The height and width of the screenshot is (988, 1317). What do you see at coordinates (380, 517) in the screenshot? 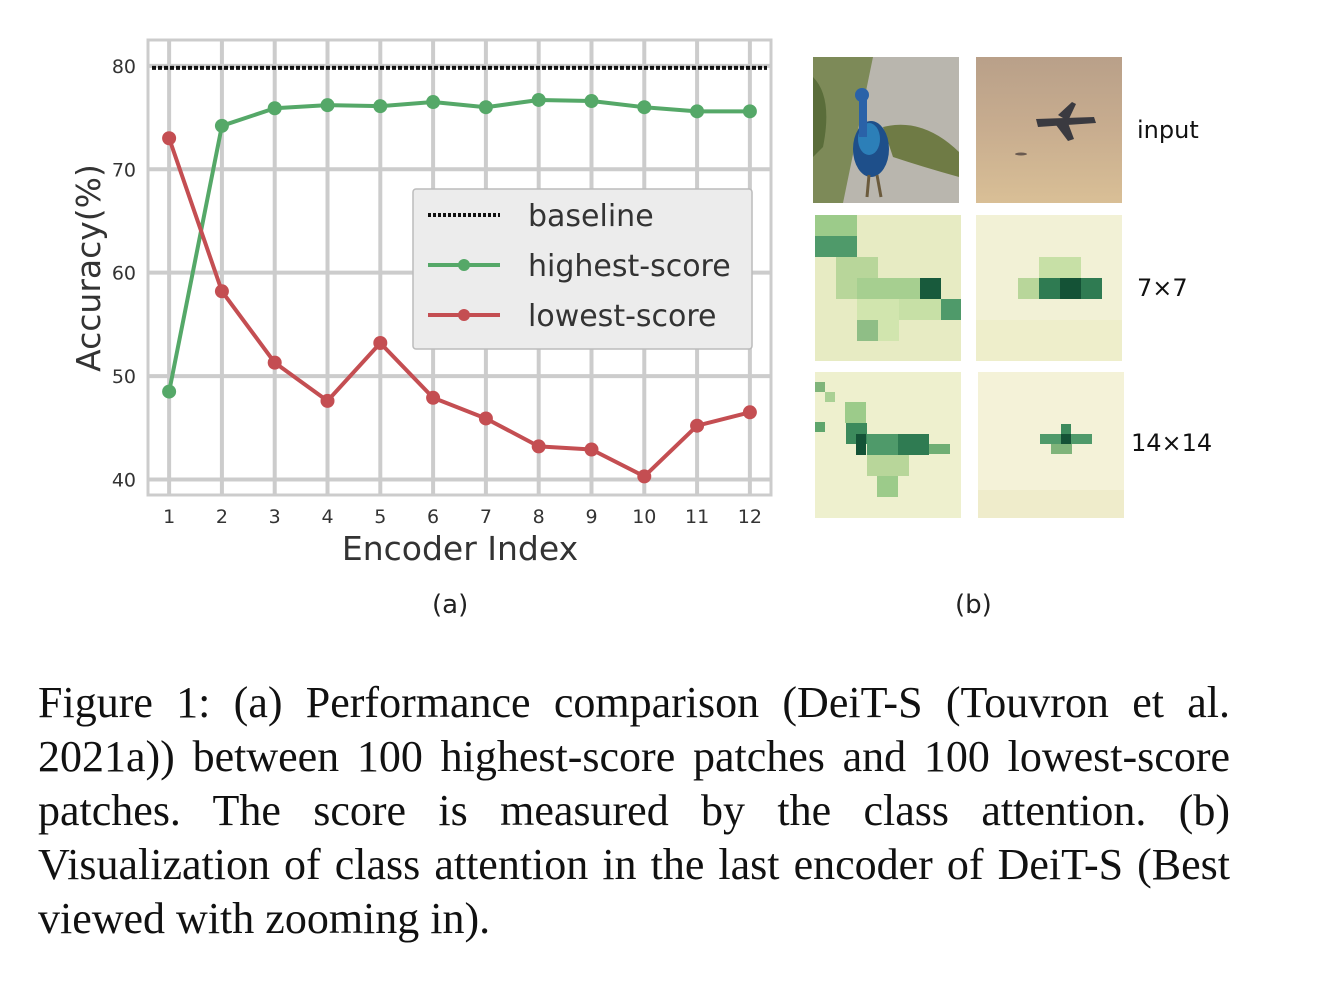
I see `x-tick-label: 5` at bounding box center [380, 517].